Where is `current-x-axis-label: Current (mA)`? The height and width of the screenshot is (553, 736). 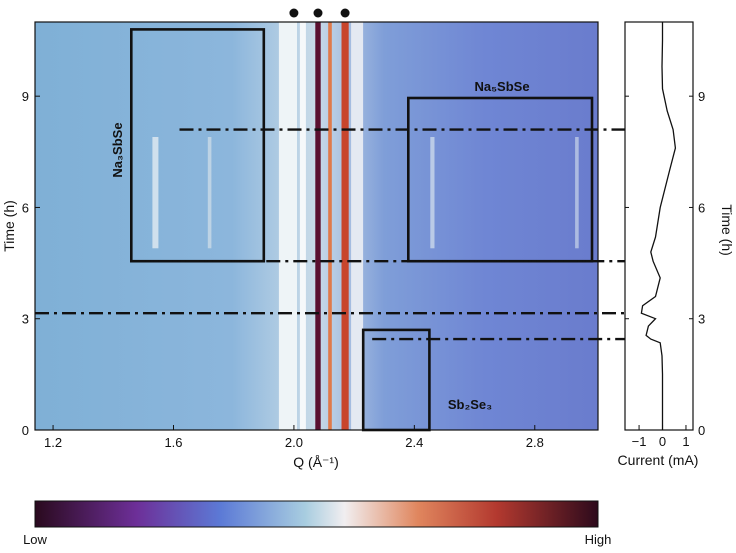
current-x-axis-label: Current (mA) is located at coordinates (658, 460).